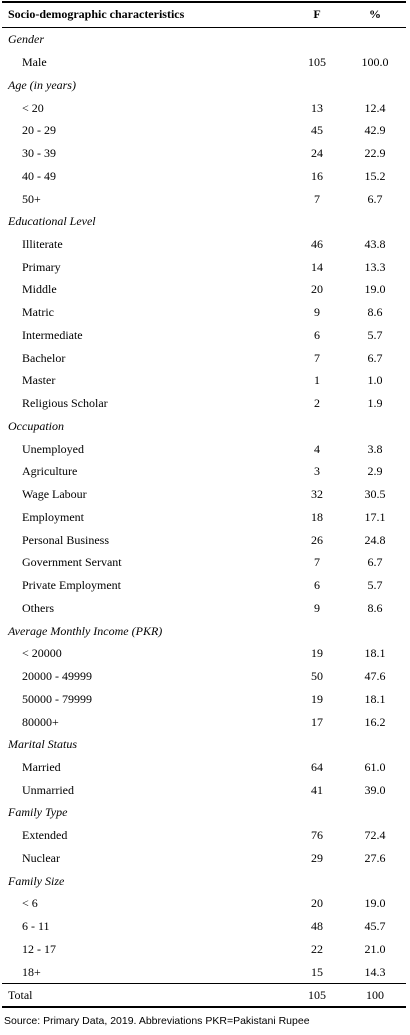 Image resolution: width=410 pixels, height=1035 pixels. What do you see at coordinates (375, 539) in the screenshot?
I see `percent: 24.8` at bounding box center [375, 539].